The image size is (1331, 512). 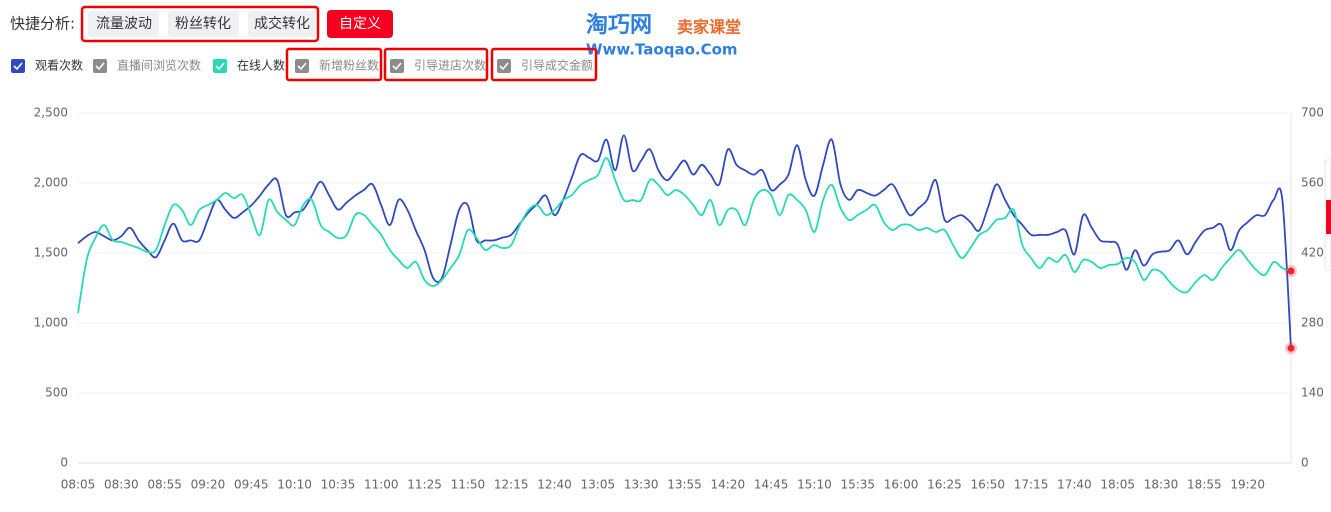 What do you see at coordinates (728, 485) in the screenshot?
I see `x-tick-label: 14:20` at bounding box center [728, 485].